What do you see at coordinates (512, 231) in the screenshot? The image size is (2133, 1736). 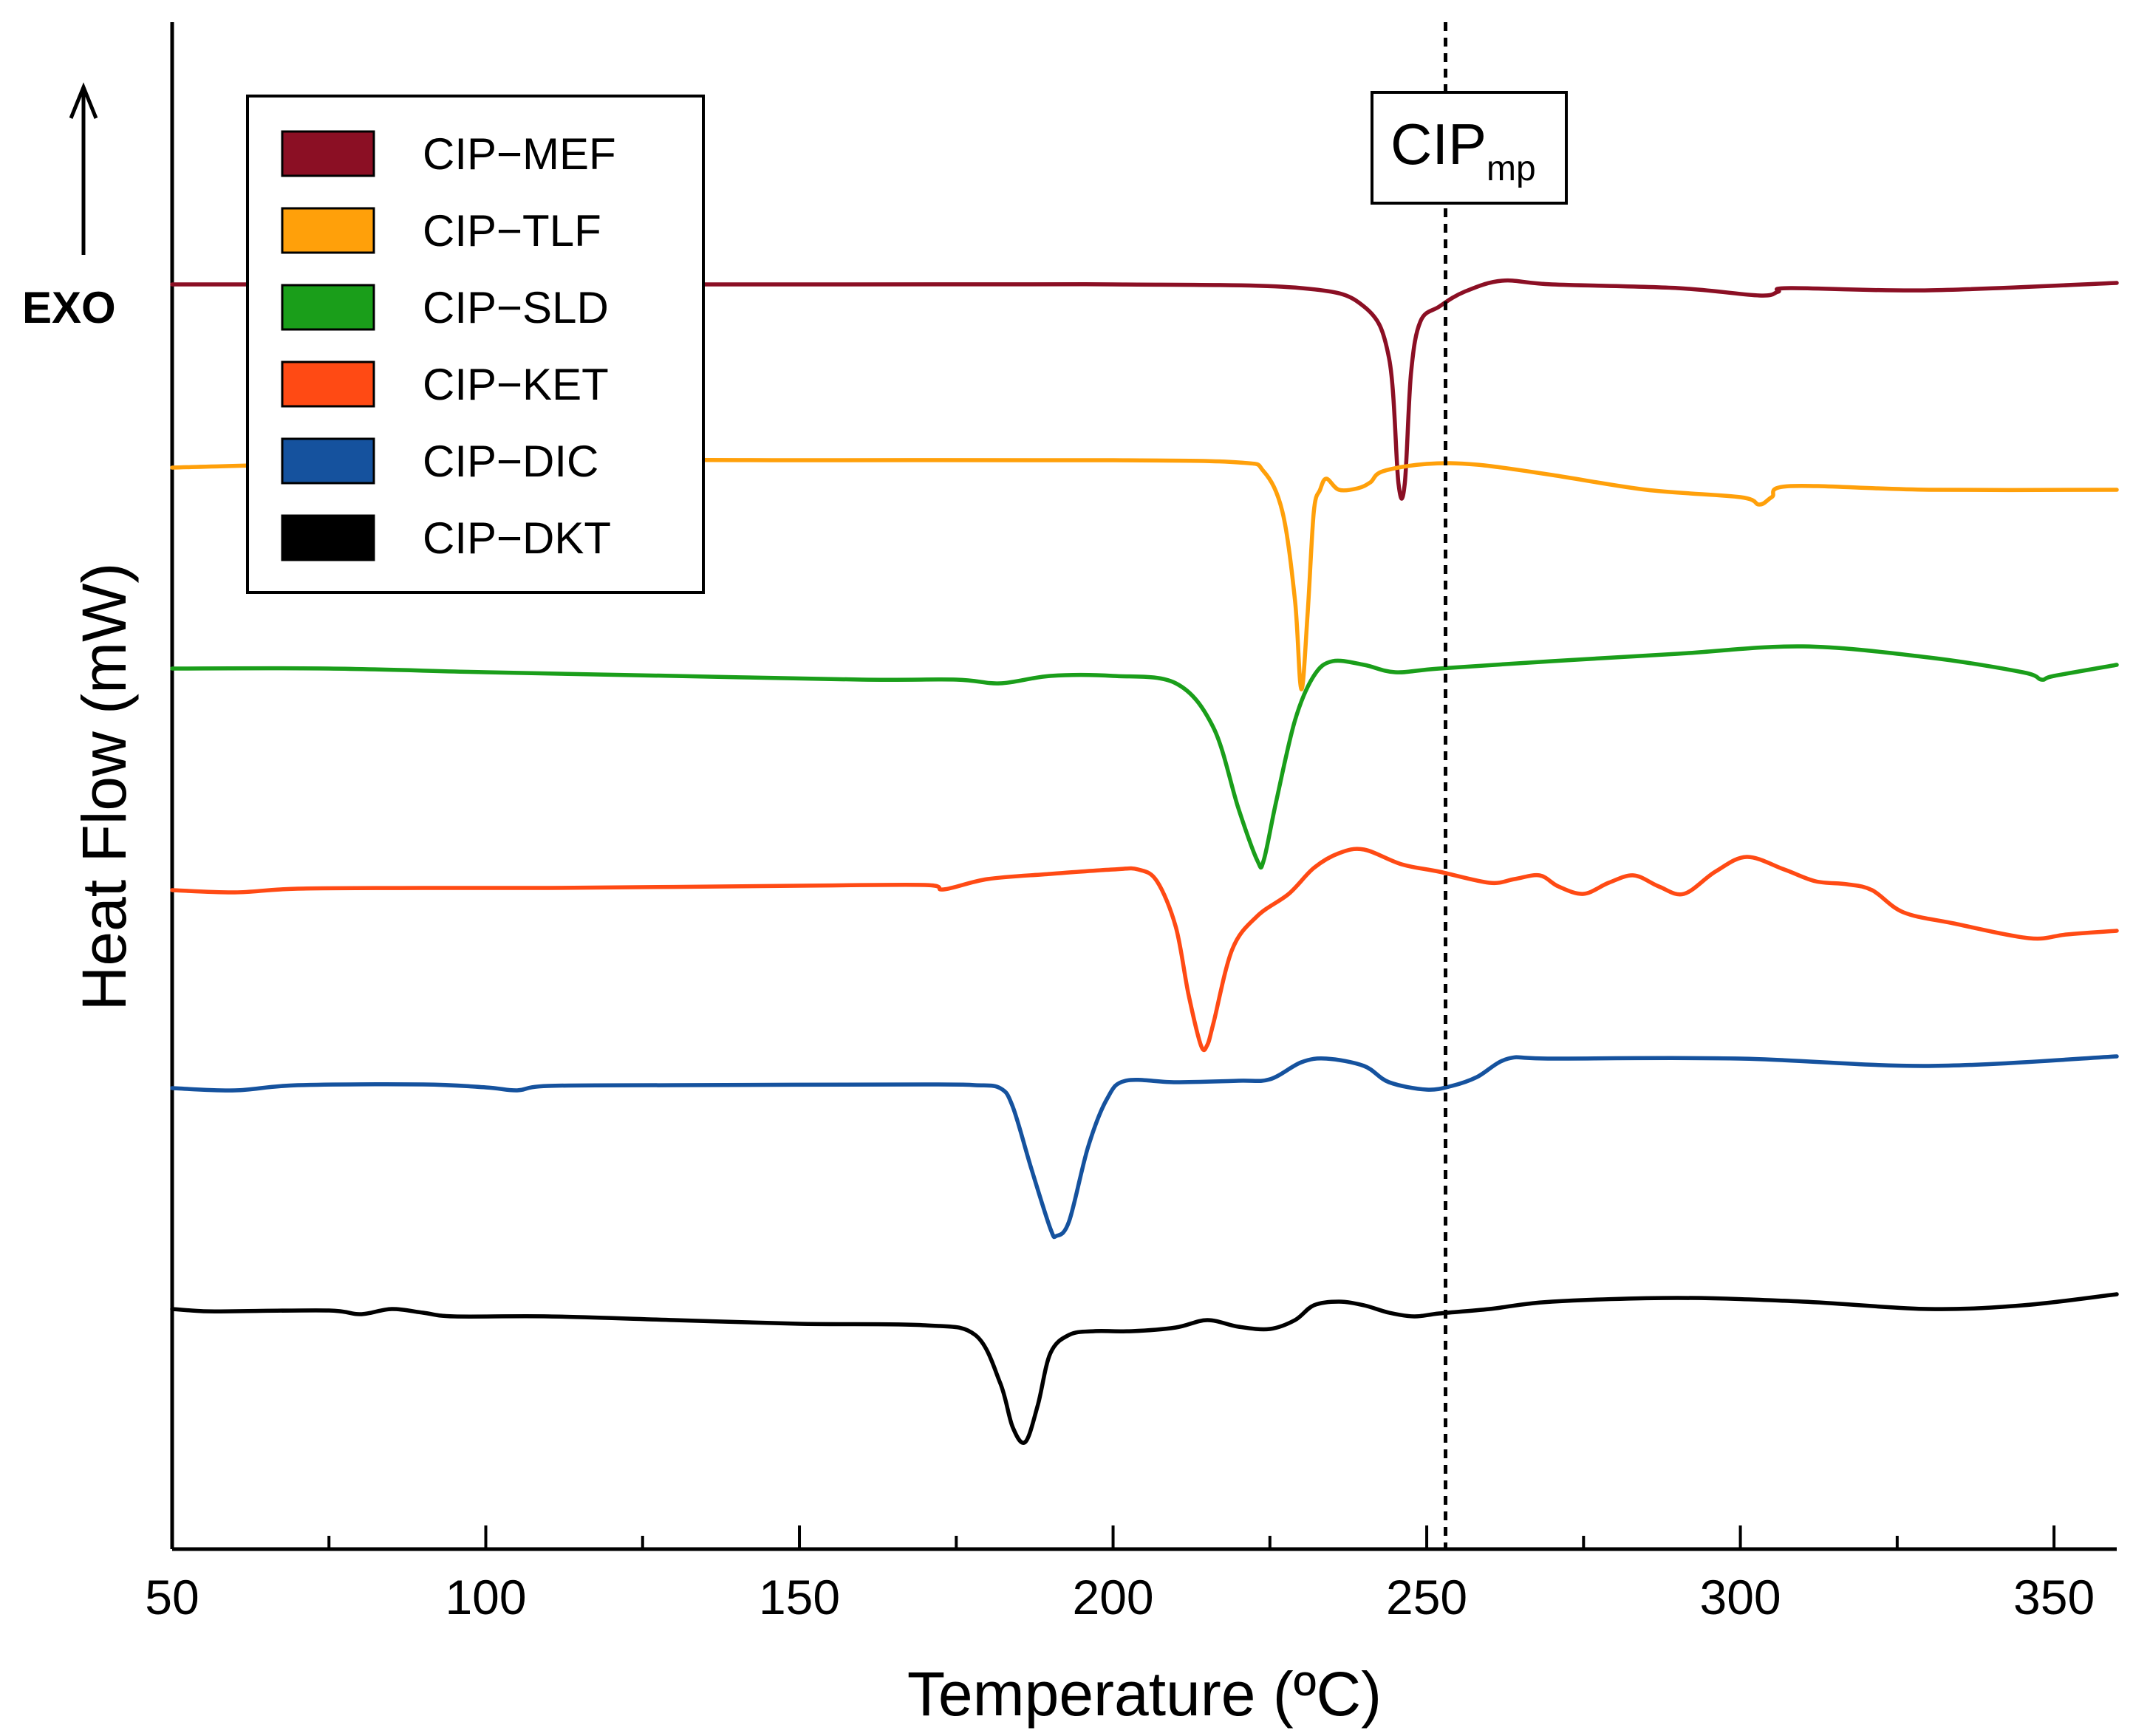 I see `legend-label: CIP−TLF` at bounding box center [512, 231].